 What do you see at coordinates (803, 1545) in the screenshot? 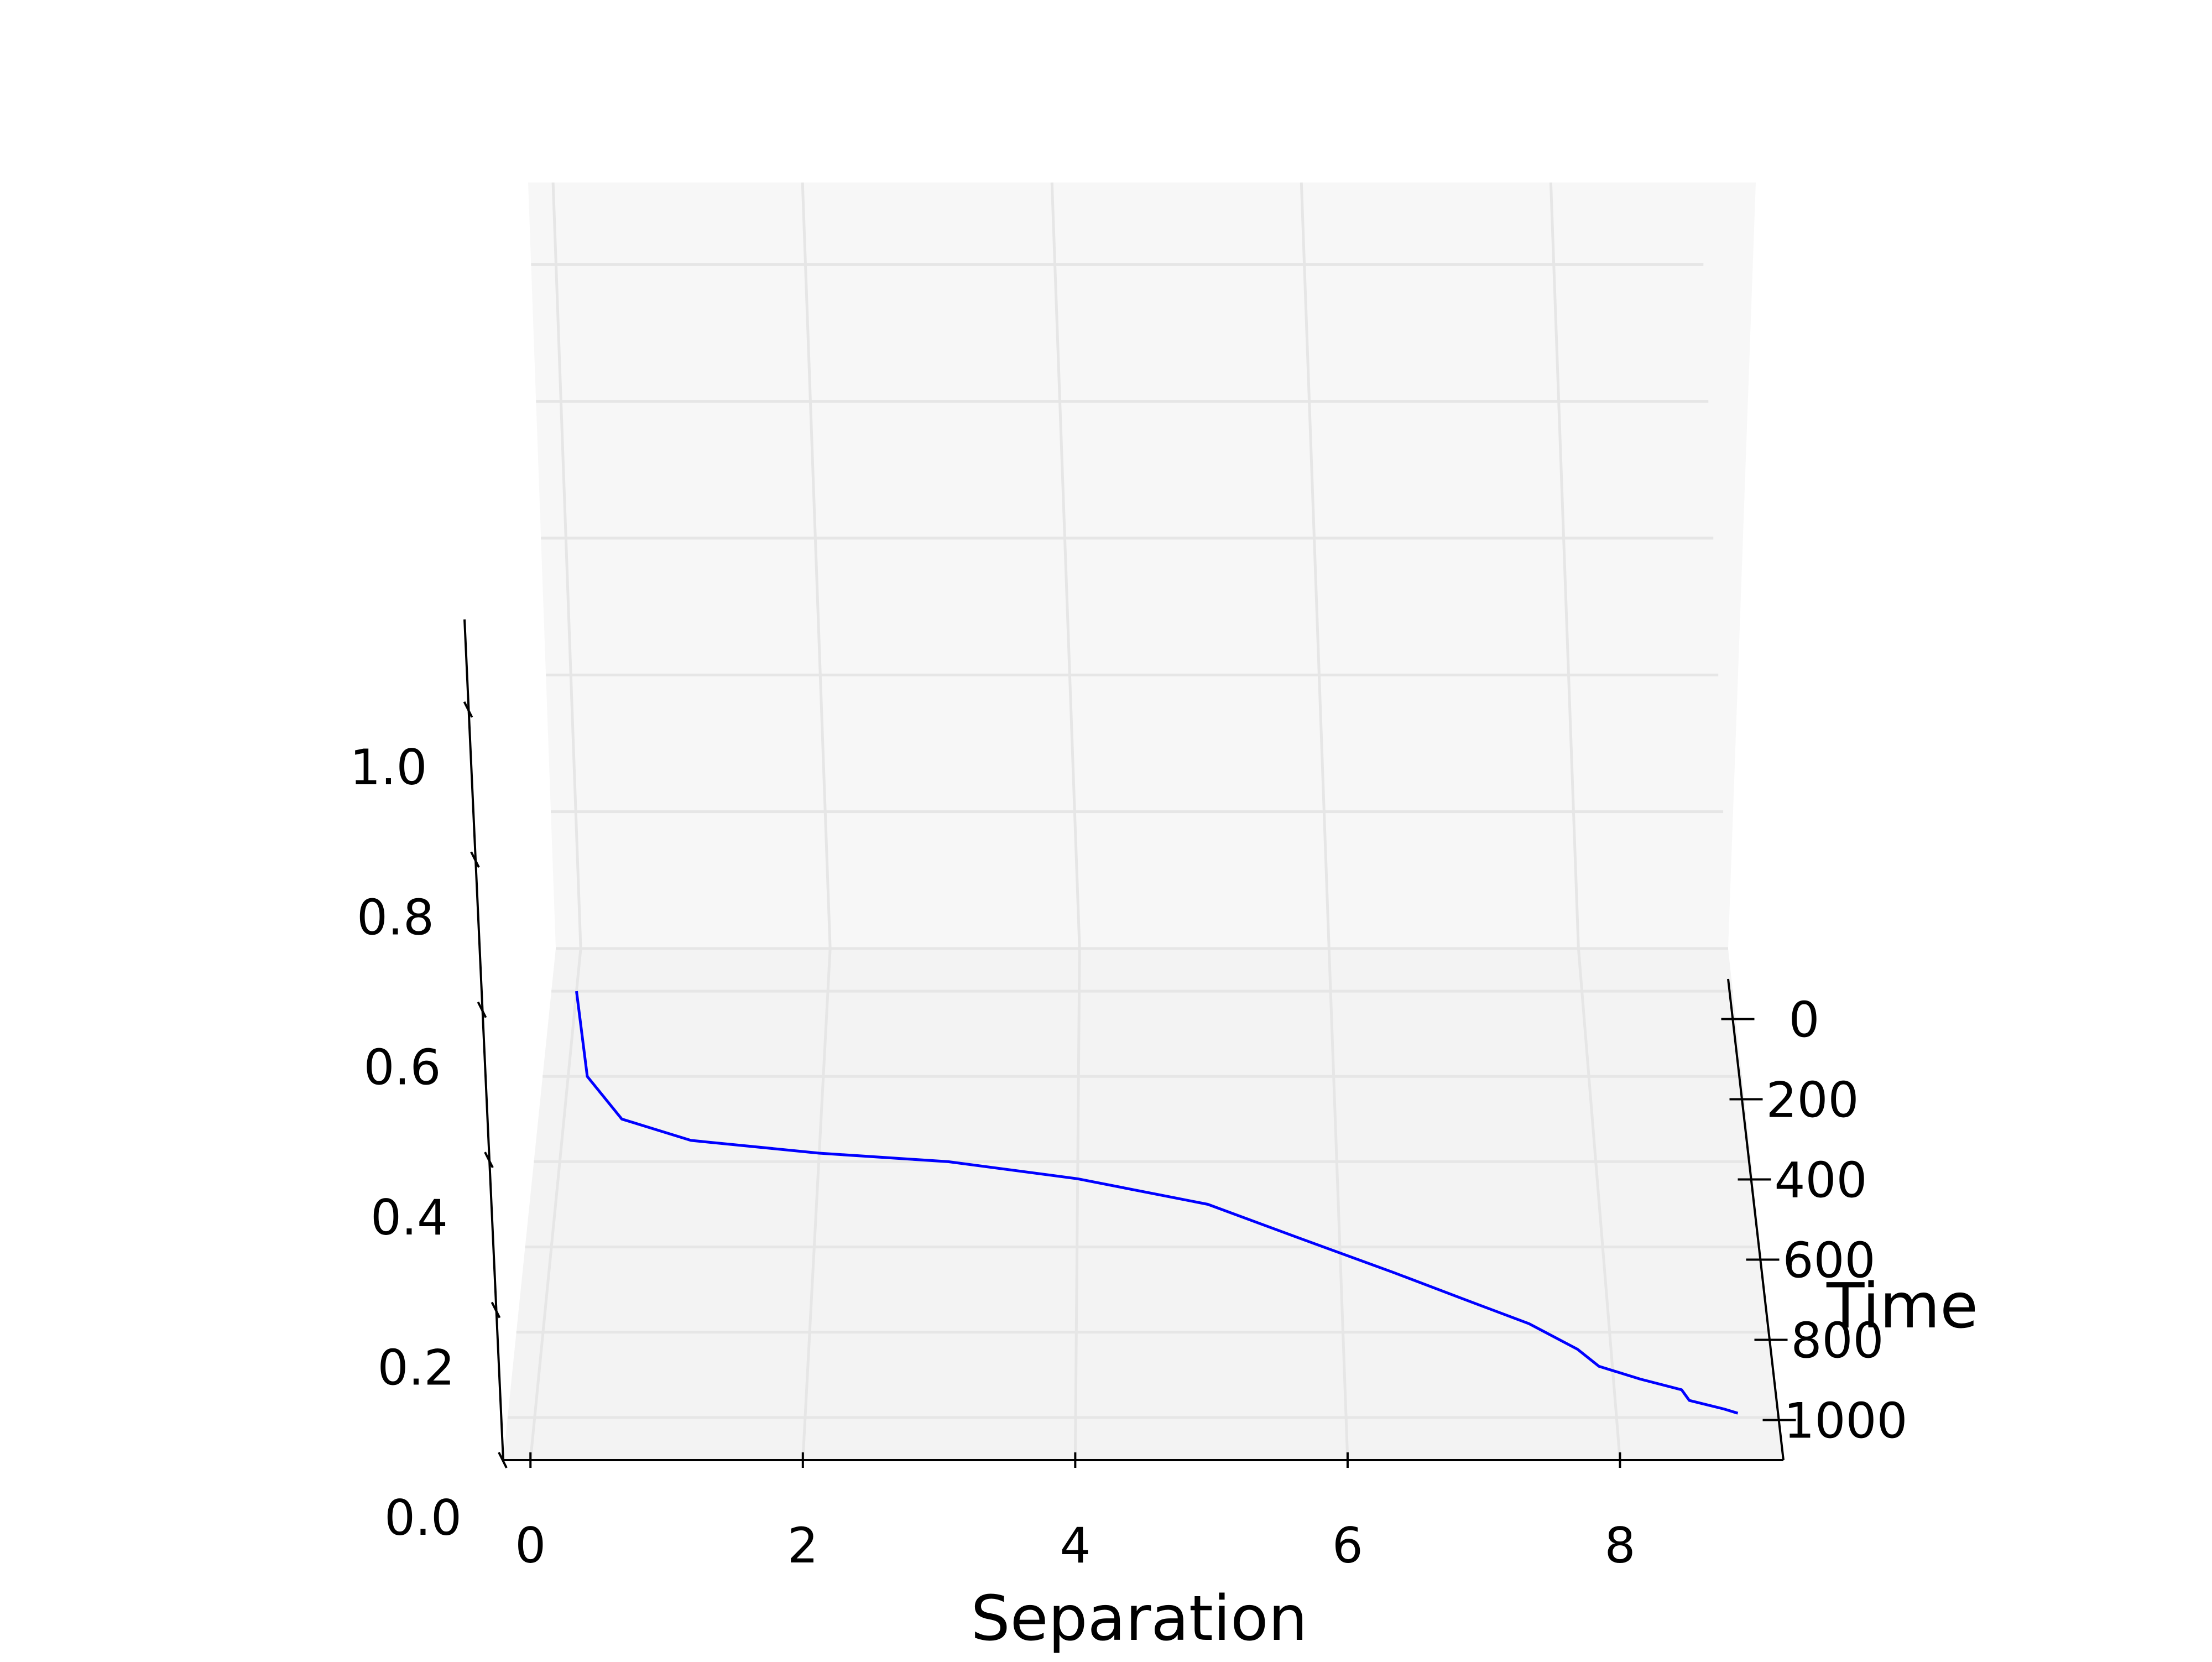
I see `x-tick-label-1: 2` at bounding box center [803, 1545].